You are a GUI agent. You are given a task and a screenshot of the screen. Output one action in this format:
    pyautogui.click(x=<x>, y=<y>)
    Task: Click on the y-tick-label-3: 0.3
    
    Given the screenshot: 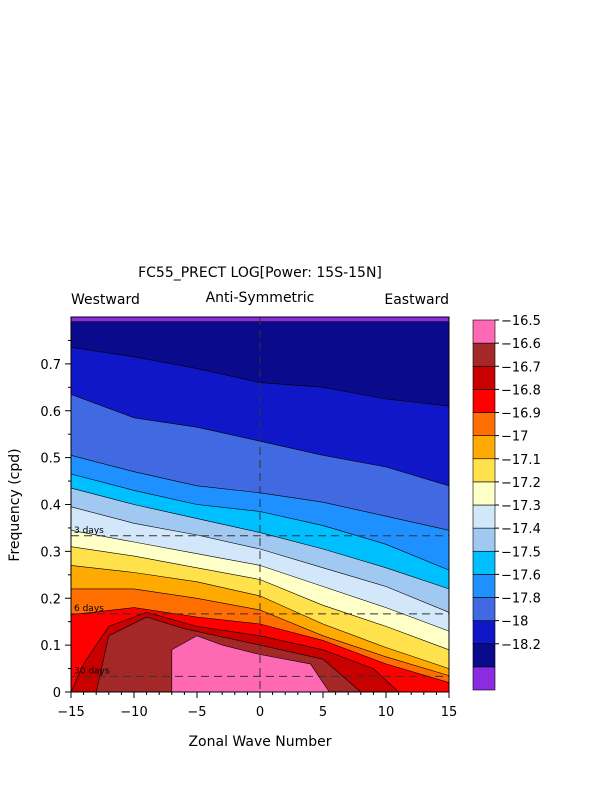 What is the action you would take?
    pyautogui.click(x=50, y=552)
    